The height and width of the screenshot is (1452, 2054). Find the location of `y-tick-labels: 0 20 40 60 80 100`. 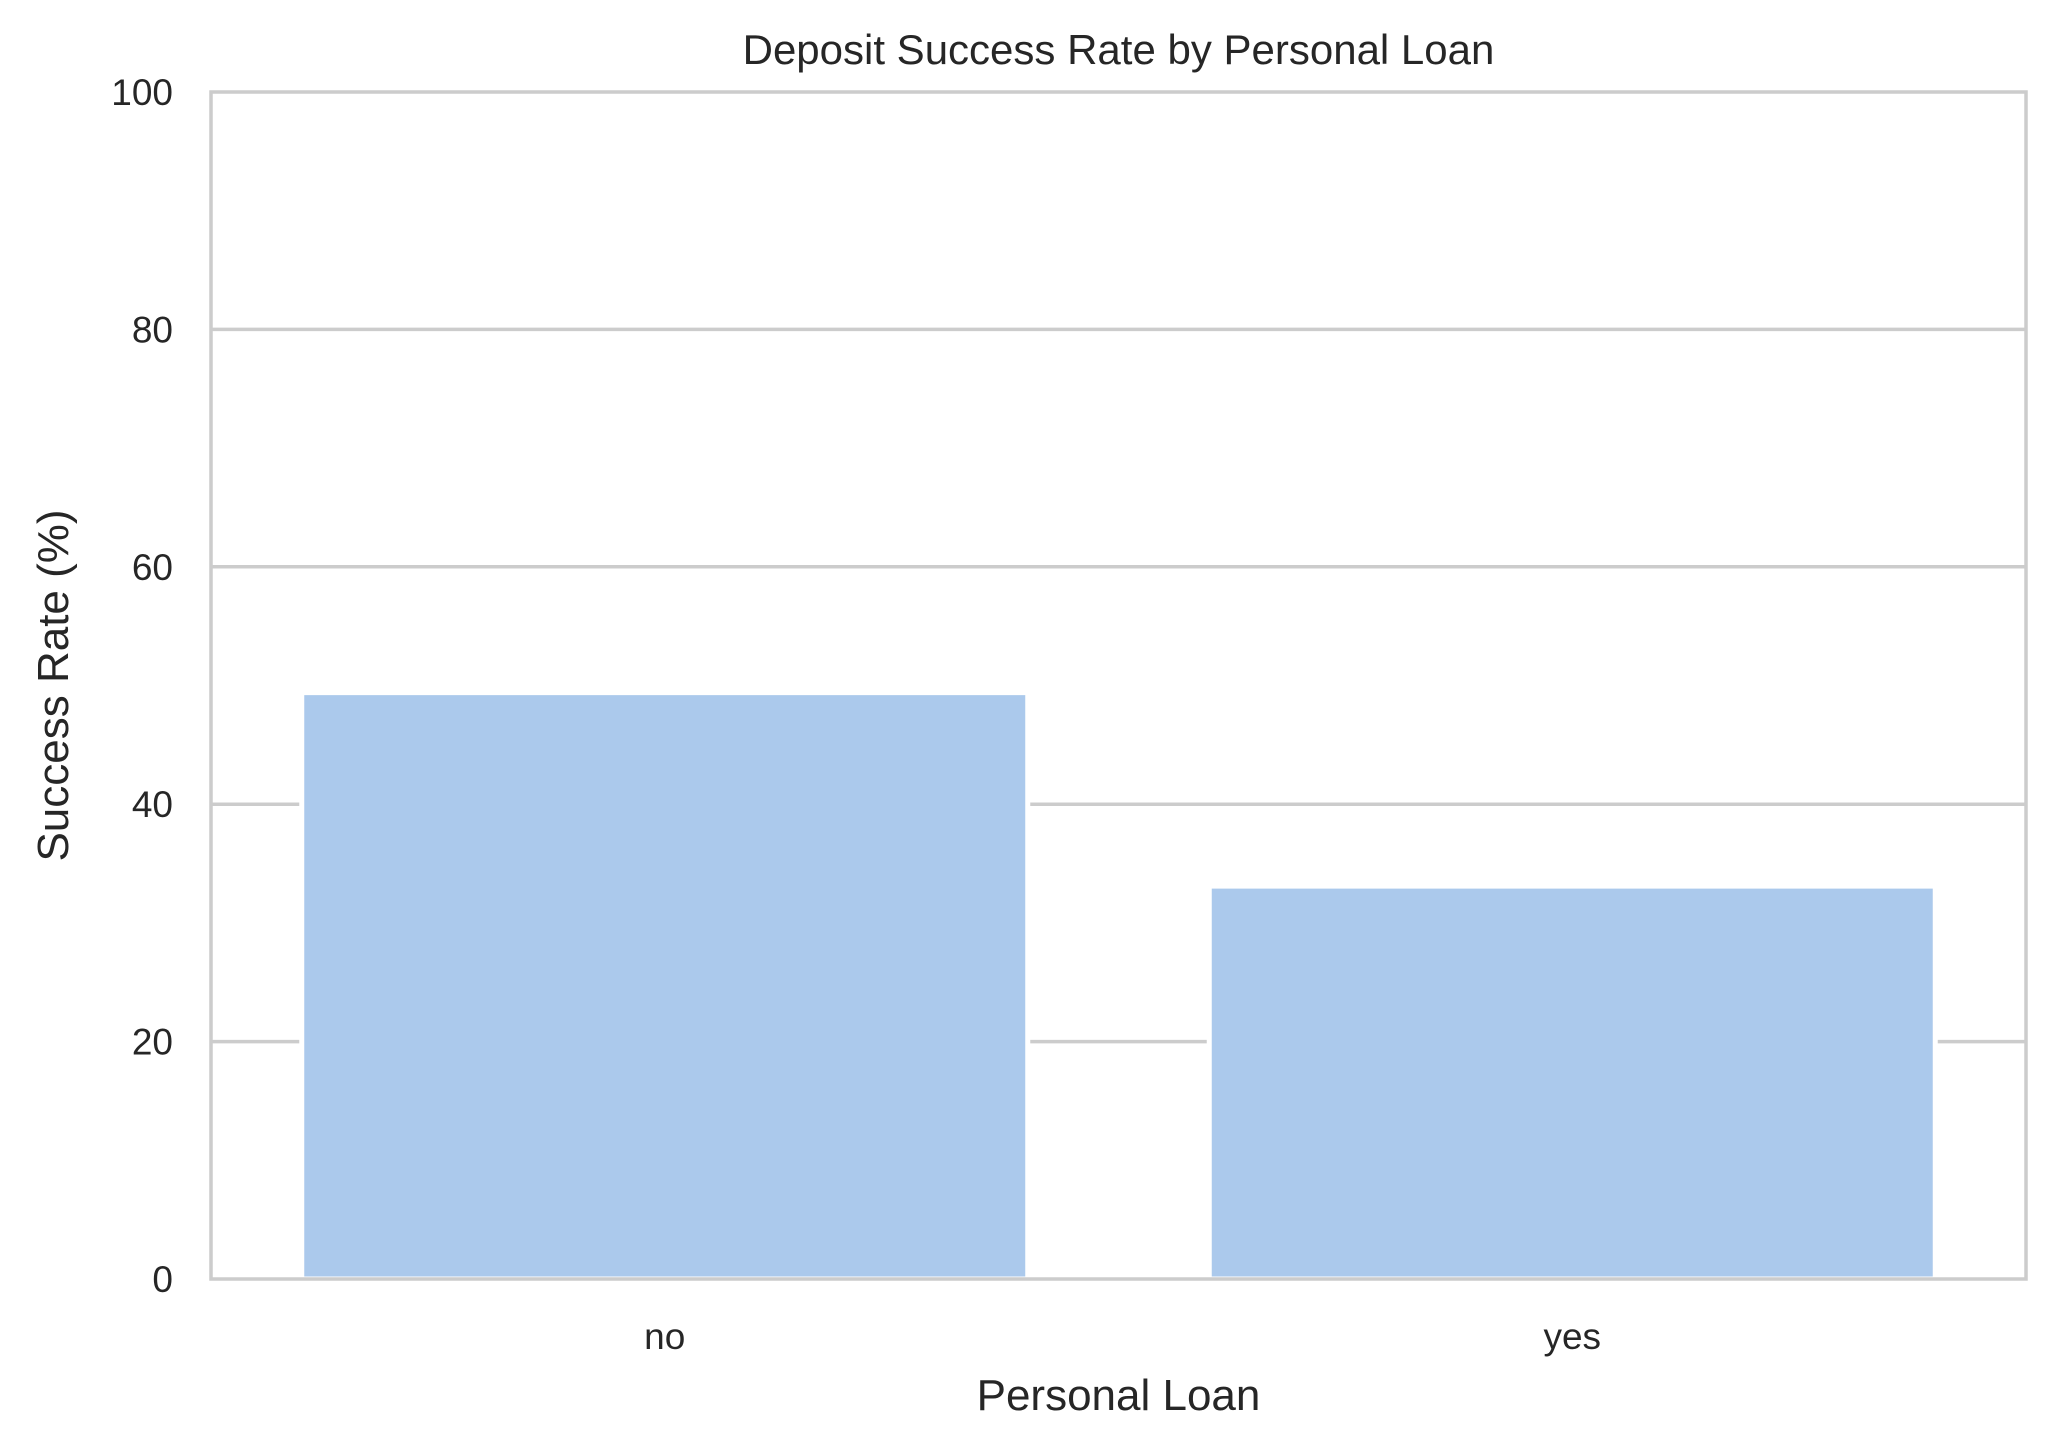

y-tick-labels: 0 20 40 60 80 100 is located at coordinates (142, 686).